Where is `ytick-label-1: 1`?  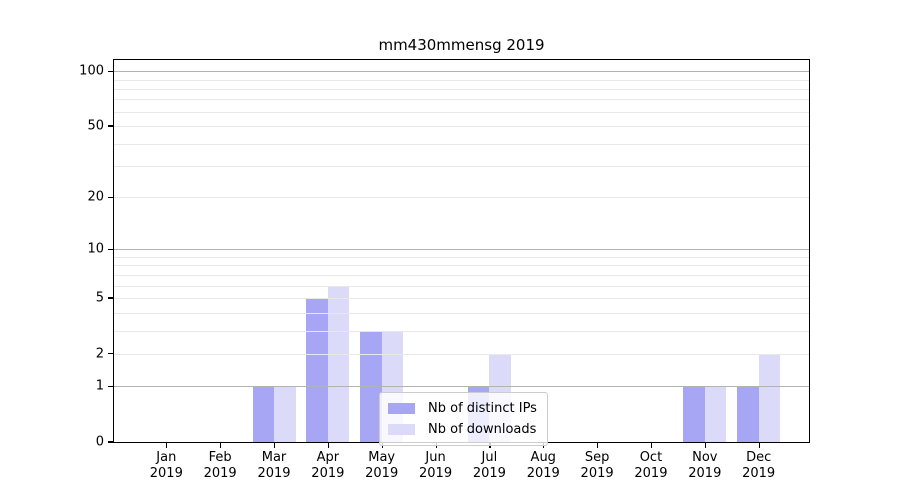 ytick-label-1: 1 is located at coordinates (99, 386).